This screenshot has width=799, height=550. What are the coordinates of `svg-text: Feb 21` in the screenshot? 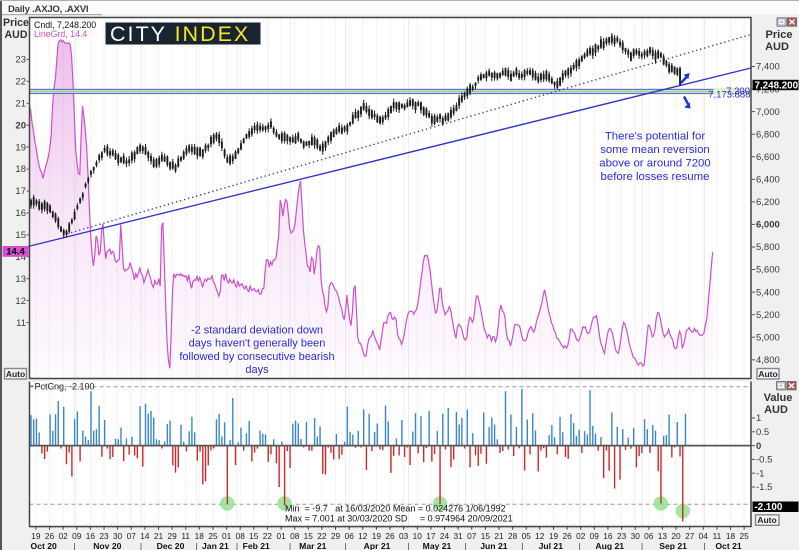 It's located at (256, 545).